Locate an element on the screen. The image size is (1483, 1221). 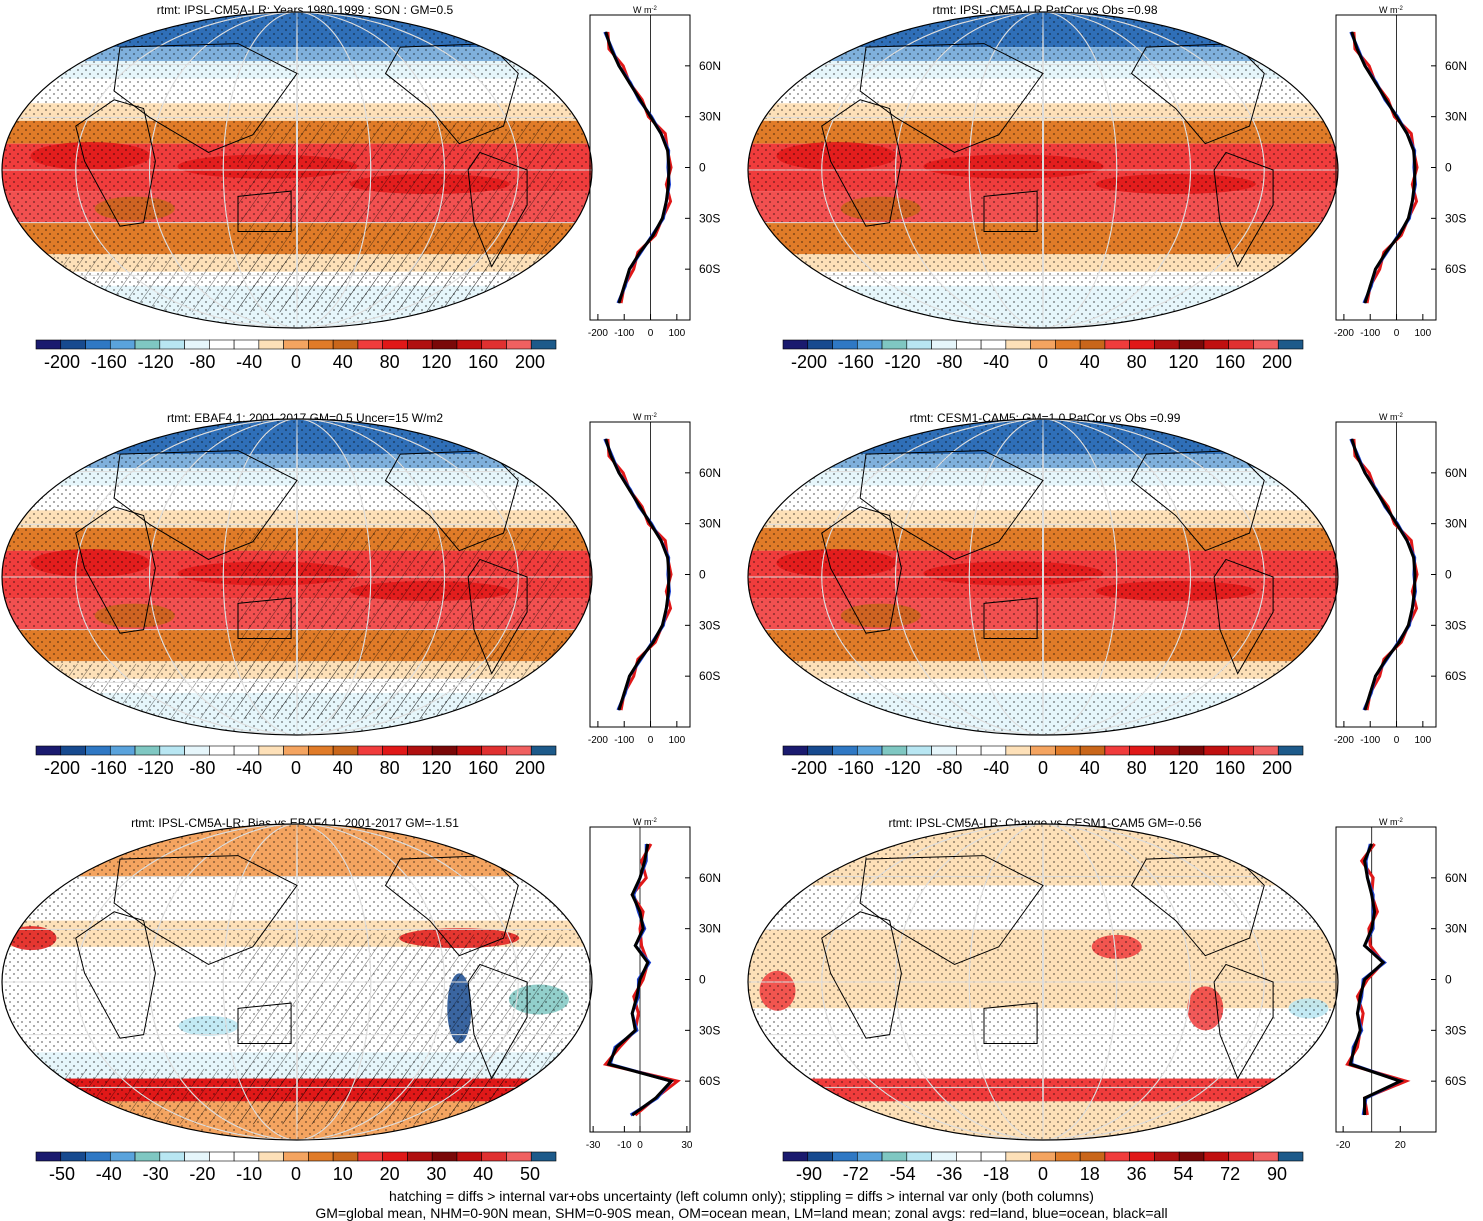
lat-tick-label: 60N is located at coordinates (1456, 66).